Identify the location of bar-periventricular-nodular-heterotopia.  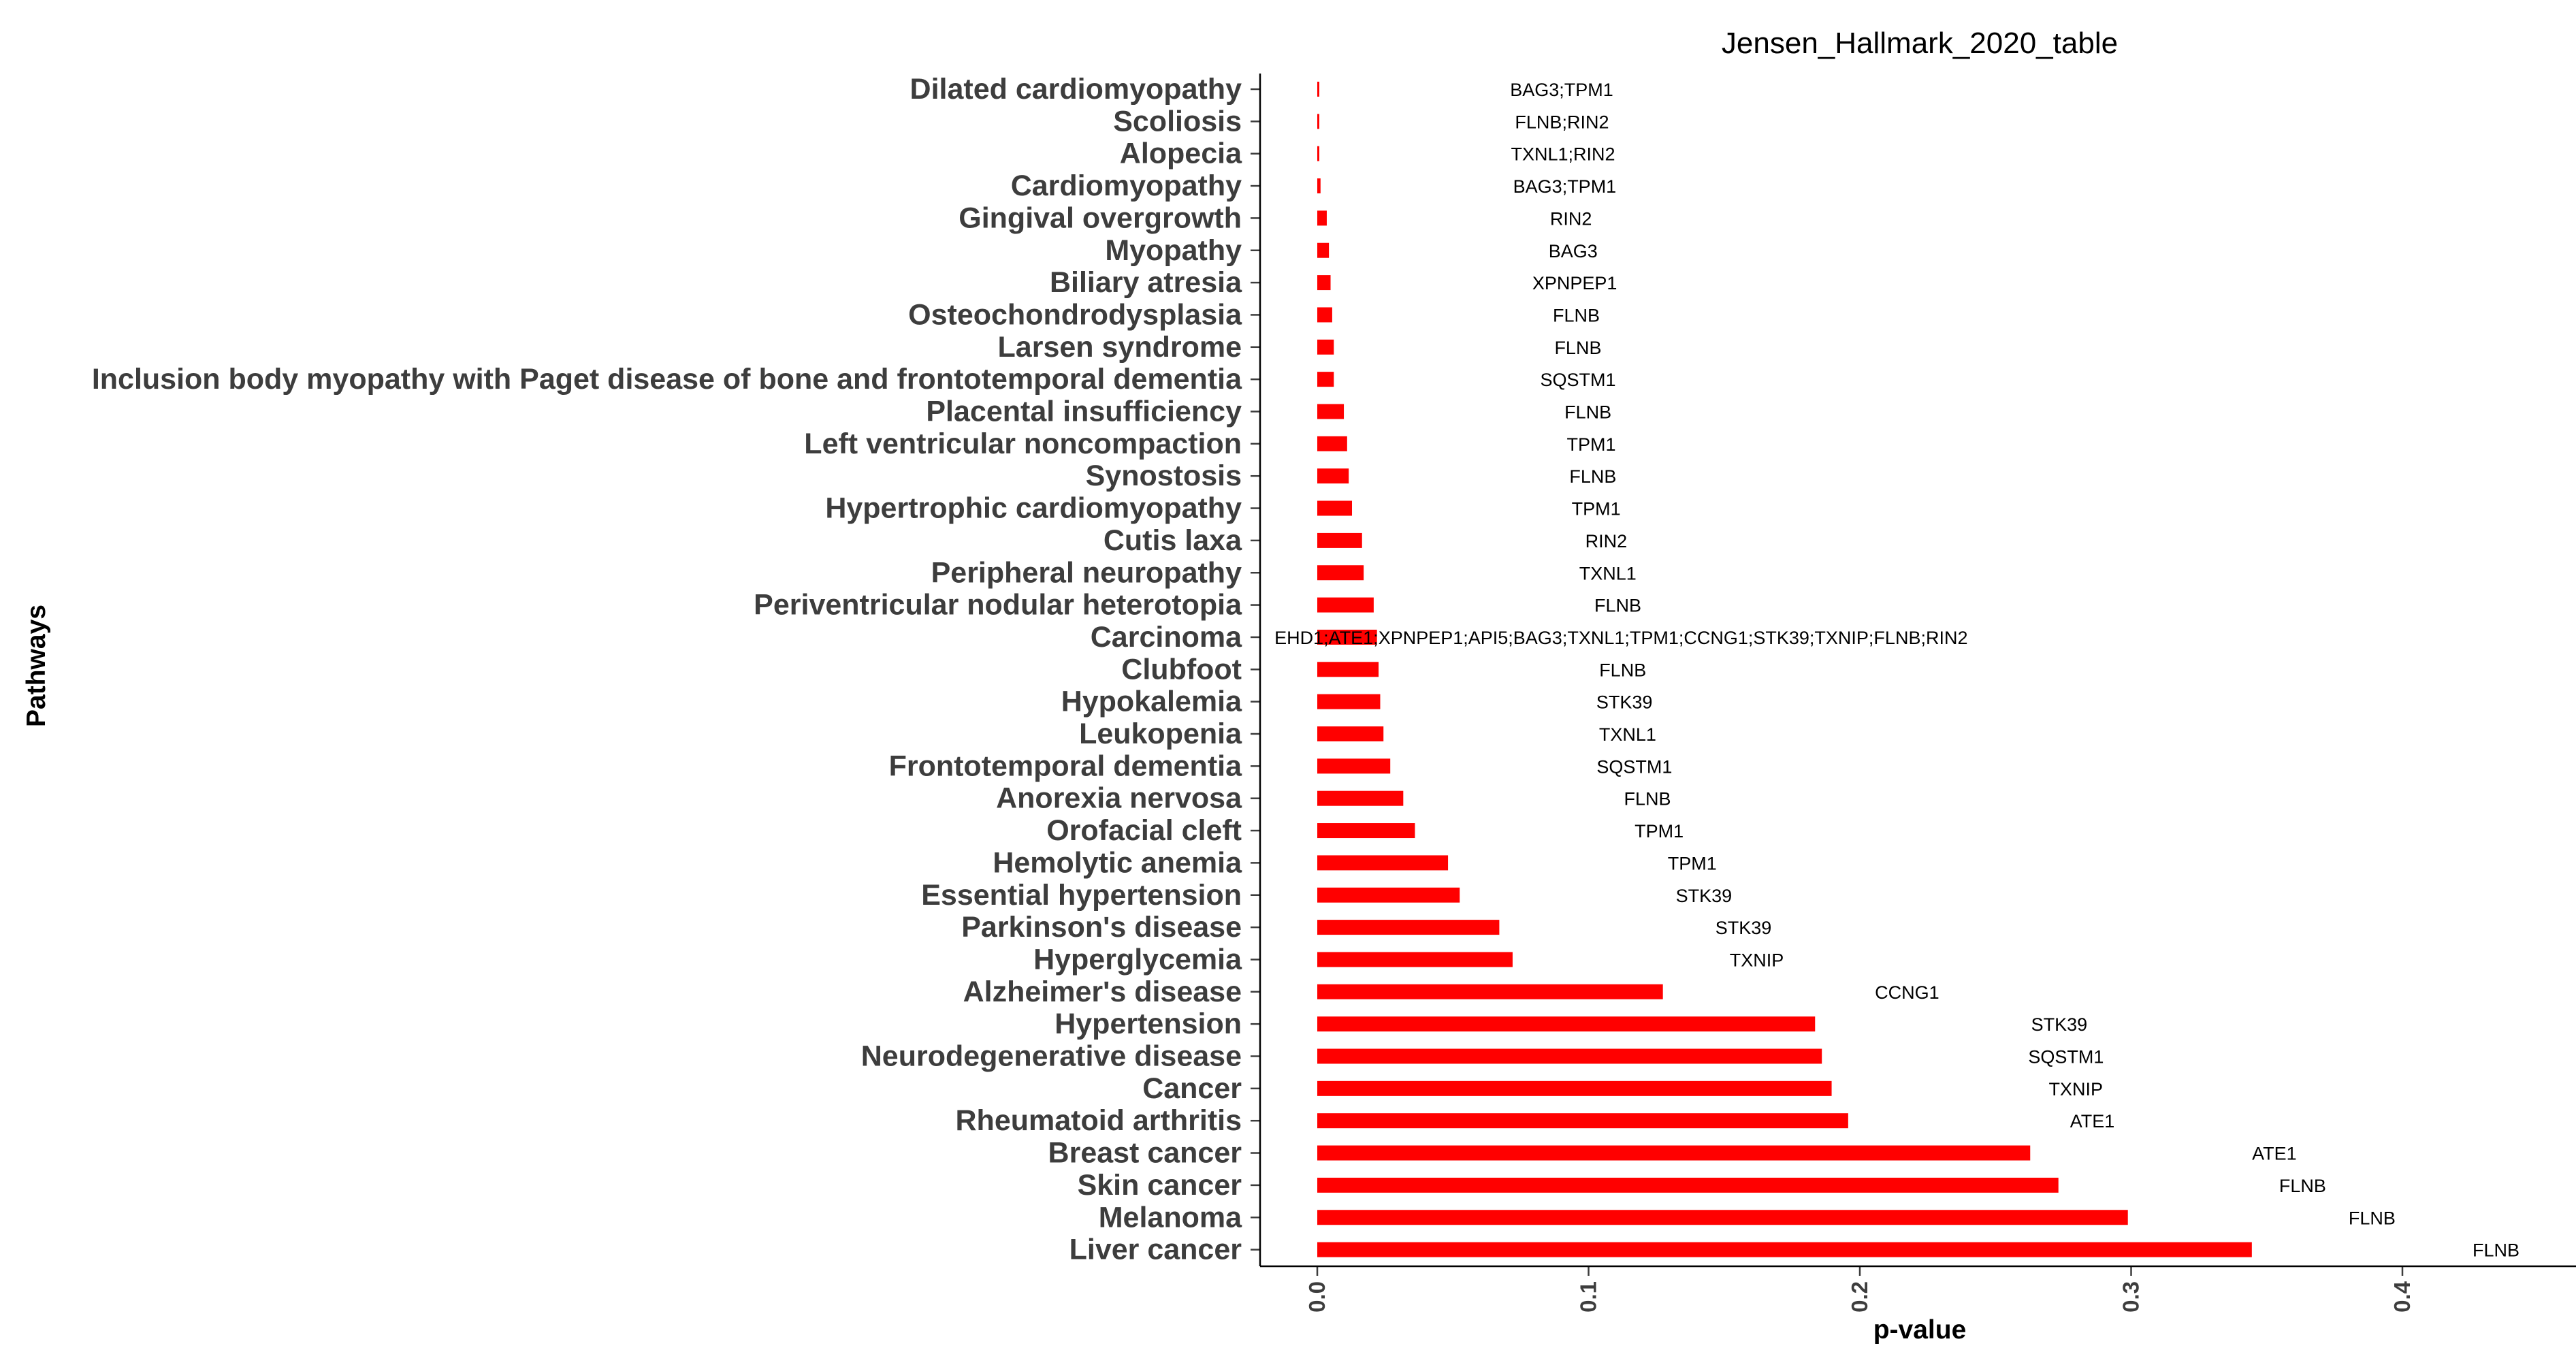
(1346, 605).